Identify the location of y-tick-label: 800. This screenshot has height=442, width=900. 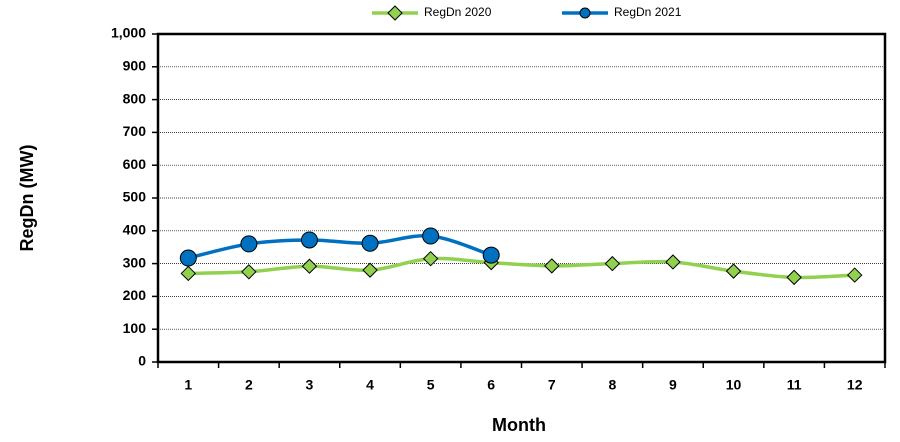
(135, 98).